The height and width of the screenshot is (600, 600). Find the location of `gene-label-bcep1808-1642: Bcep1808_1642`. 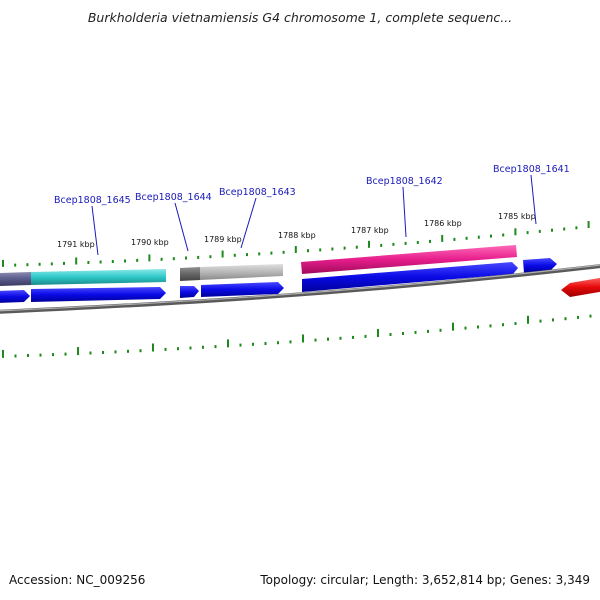

gene-label-bcep1808-1642: Bcep1808_1642 is located at coordinates (404, 181).